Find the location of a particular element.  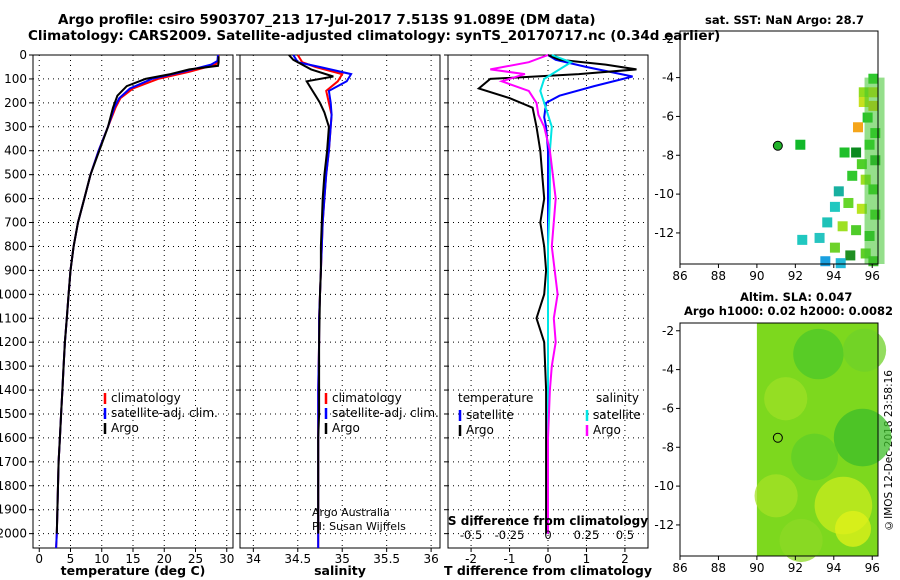

y-tick-label: 1900 is located at coordinates (13, 510).